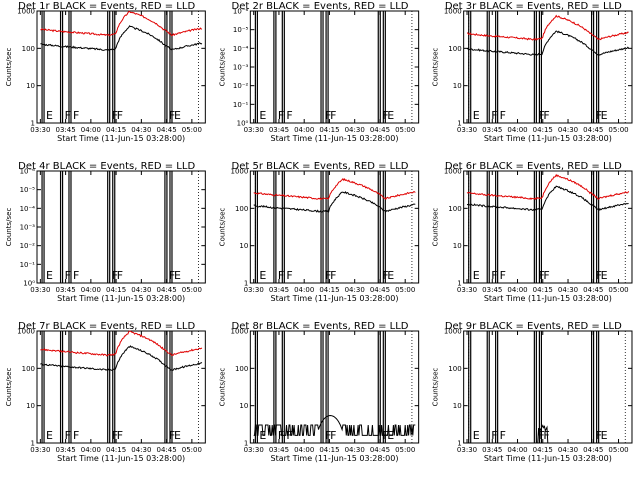  Describe the element at coordinates (320, 6) in the screenshot. I see `panel-title: Det 2r BLACK = Events, RED = LLD` at that location.